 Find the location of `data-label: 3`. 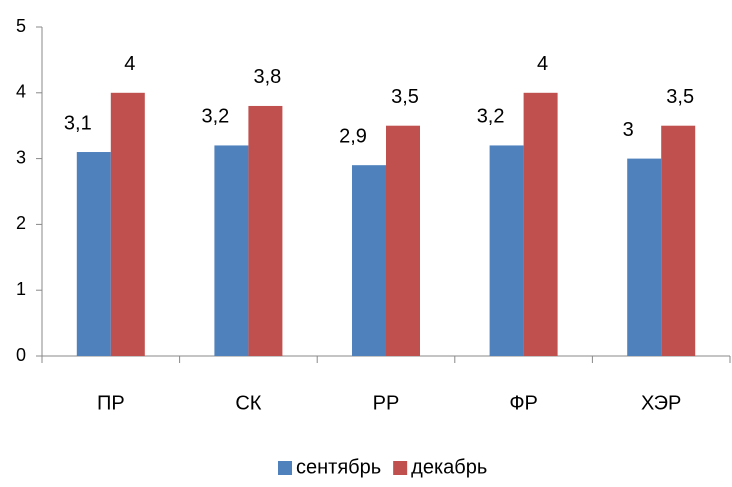

data-label: 3 is located at coordinates (628, 130).